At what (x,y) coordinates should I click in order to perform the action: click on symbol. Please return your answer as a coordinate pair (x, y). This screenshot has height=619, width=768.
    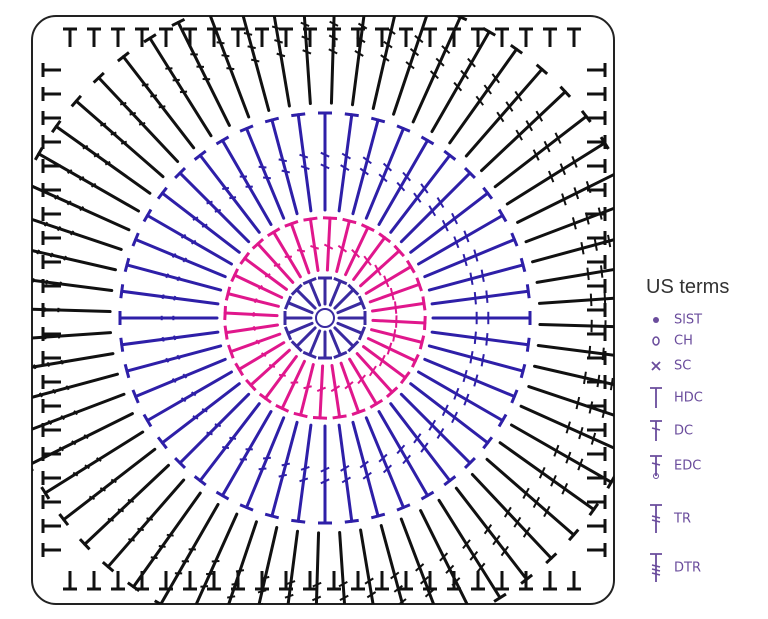
    Looking at the image, I should click on (656, 518).